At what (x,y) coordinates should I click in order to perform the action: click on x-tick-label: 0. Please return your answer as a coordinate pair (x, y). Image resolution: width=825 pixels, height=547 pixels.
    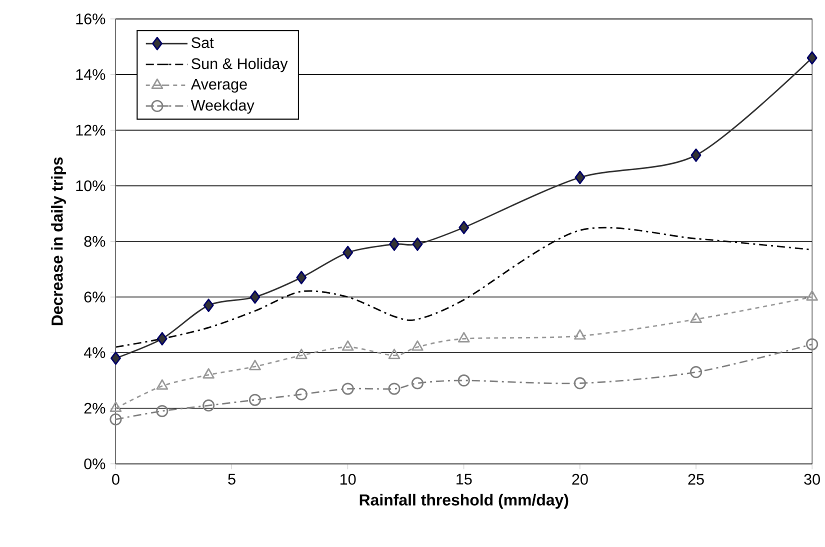
    Looking at the image, I should click on (116, 479).